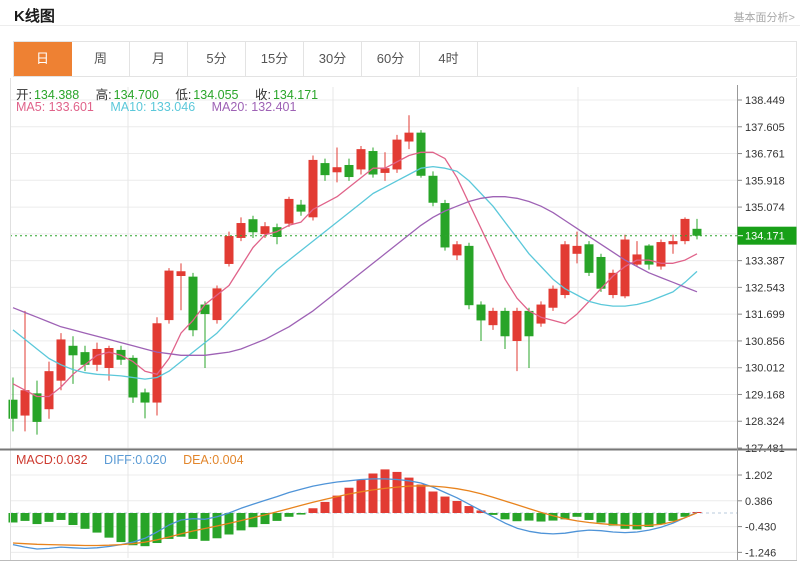 The image size is (800, 563). What do you see at coordinates (759, 476) in the screenshot?
I see `macd-axis-label: 1.202` at bounding box center [759, 476].